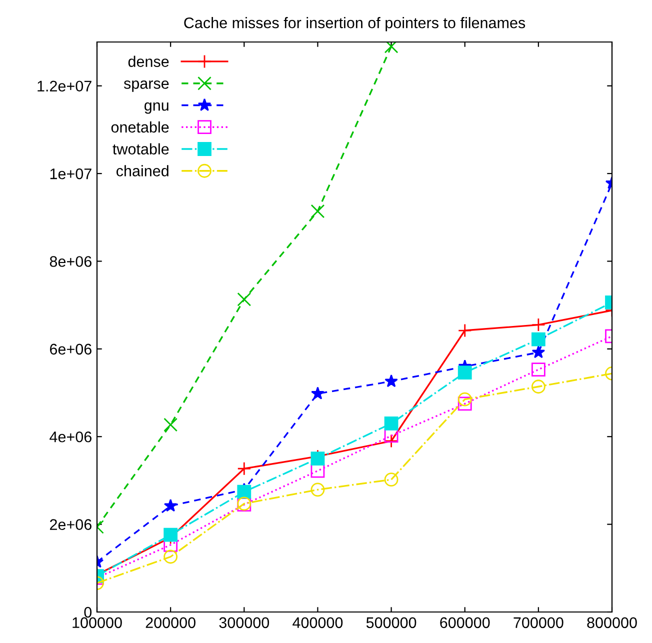  Describe the element at coordinates (317, 622) in the screenshot. I see `x-tick-label: 400000` at that location.